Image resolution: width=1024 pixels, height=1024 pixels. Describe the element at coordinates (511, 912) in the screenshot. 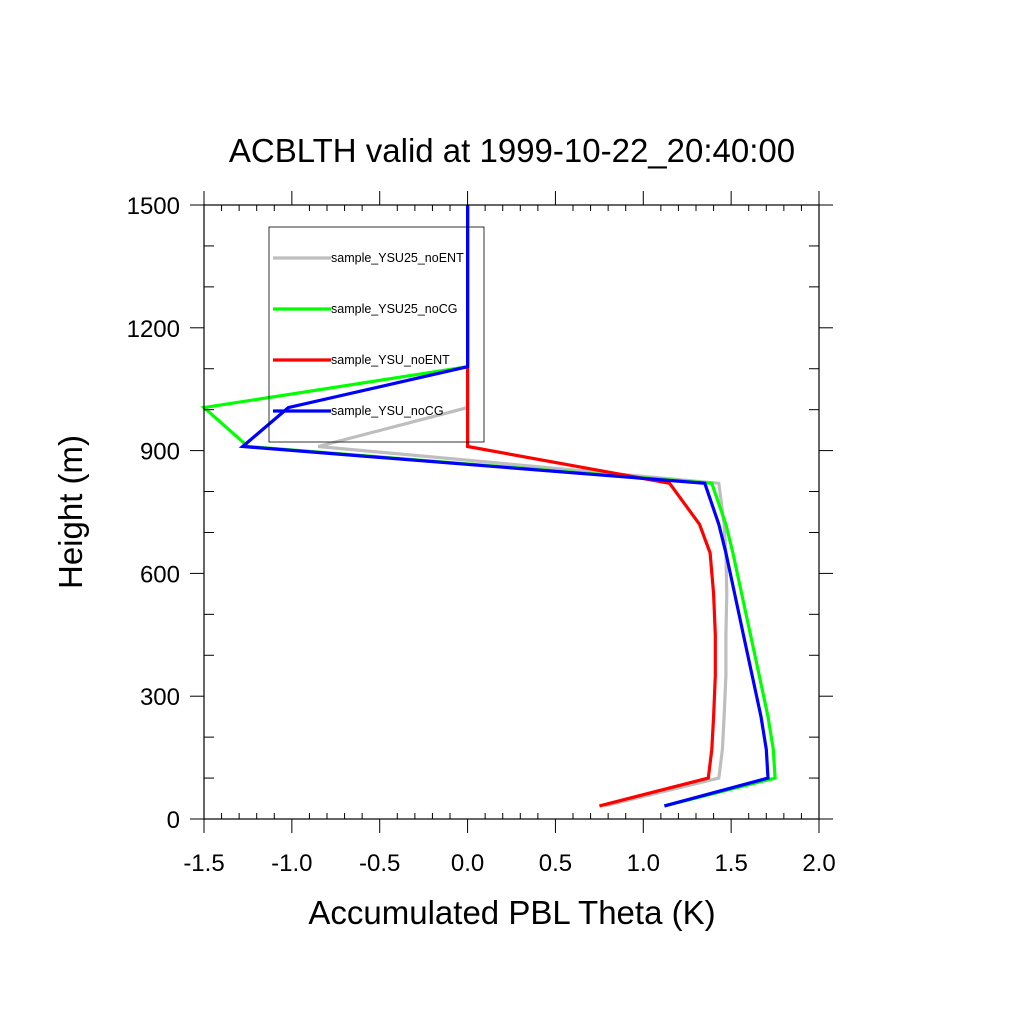

I see `x-axis-title: Accumulated PBL Theta (K)` at that location.